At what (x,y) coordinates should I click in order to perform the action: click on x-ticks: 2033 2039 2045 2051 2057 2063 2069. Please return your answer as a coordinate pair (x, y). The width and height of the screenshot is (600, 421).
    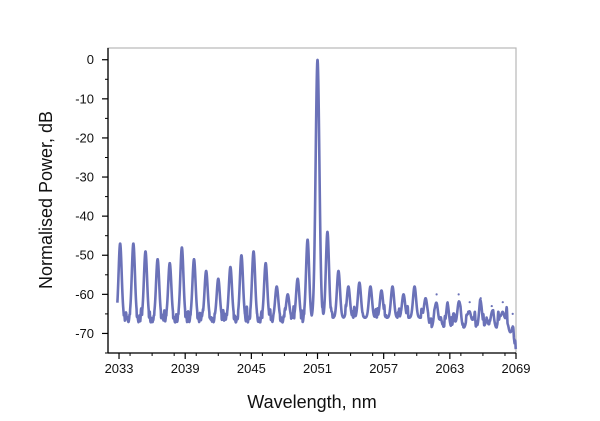
    Looking at the image, I should click on (318, 364).